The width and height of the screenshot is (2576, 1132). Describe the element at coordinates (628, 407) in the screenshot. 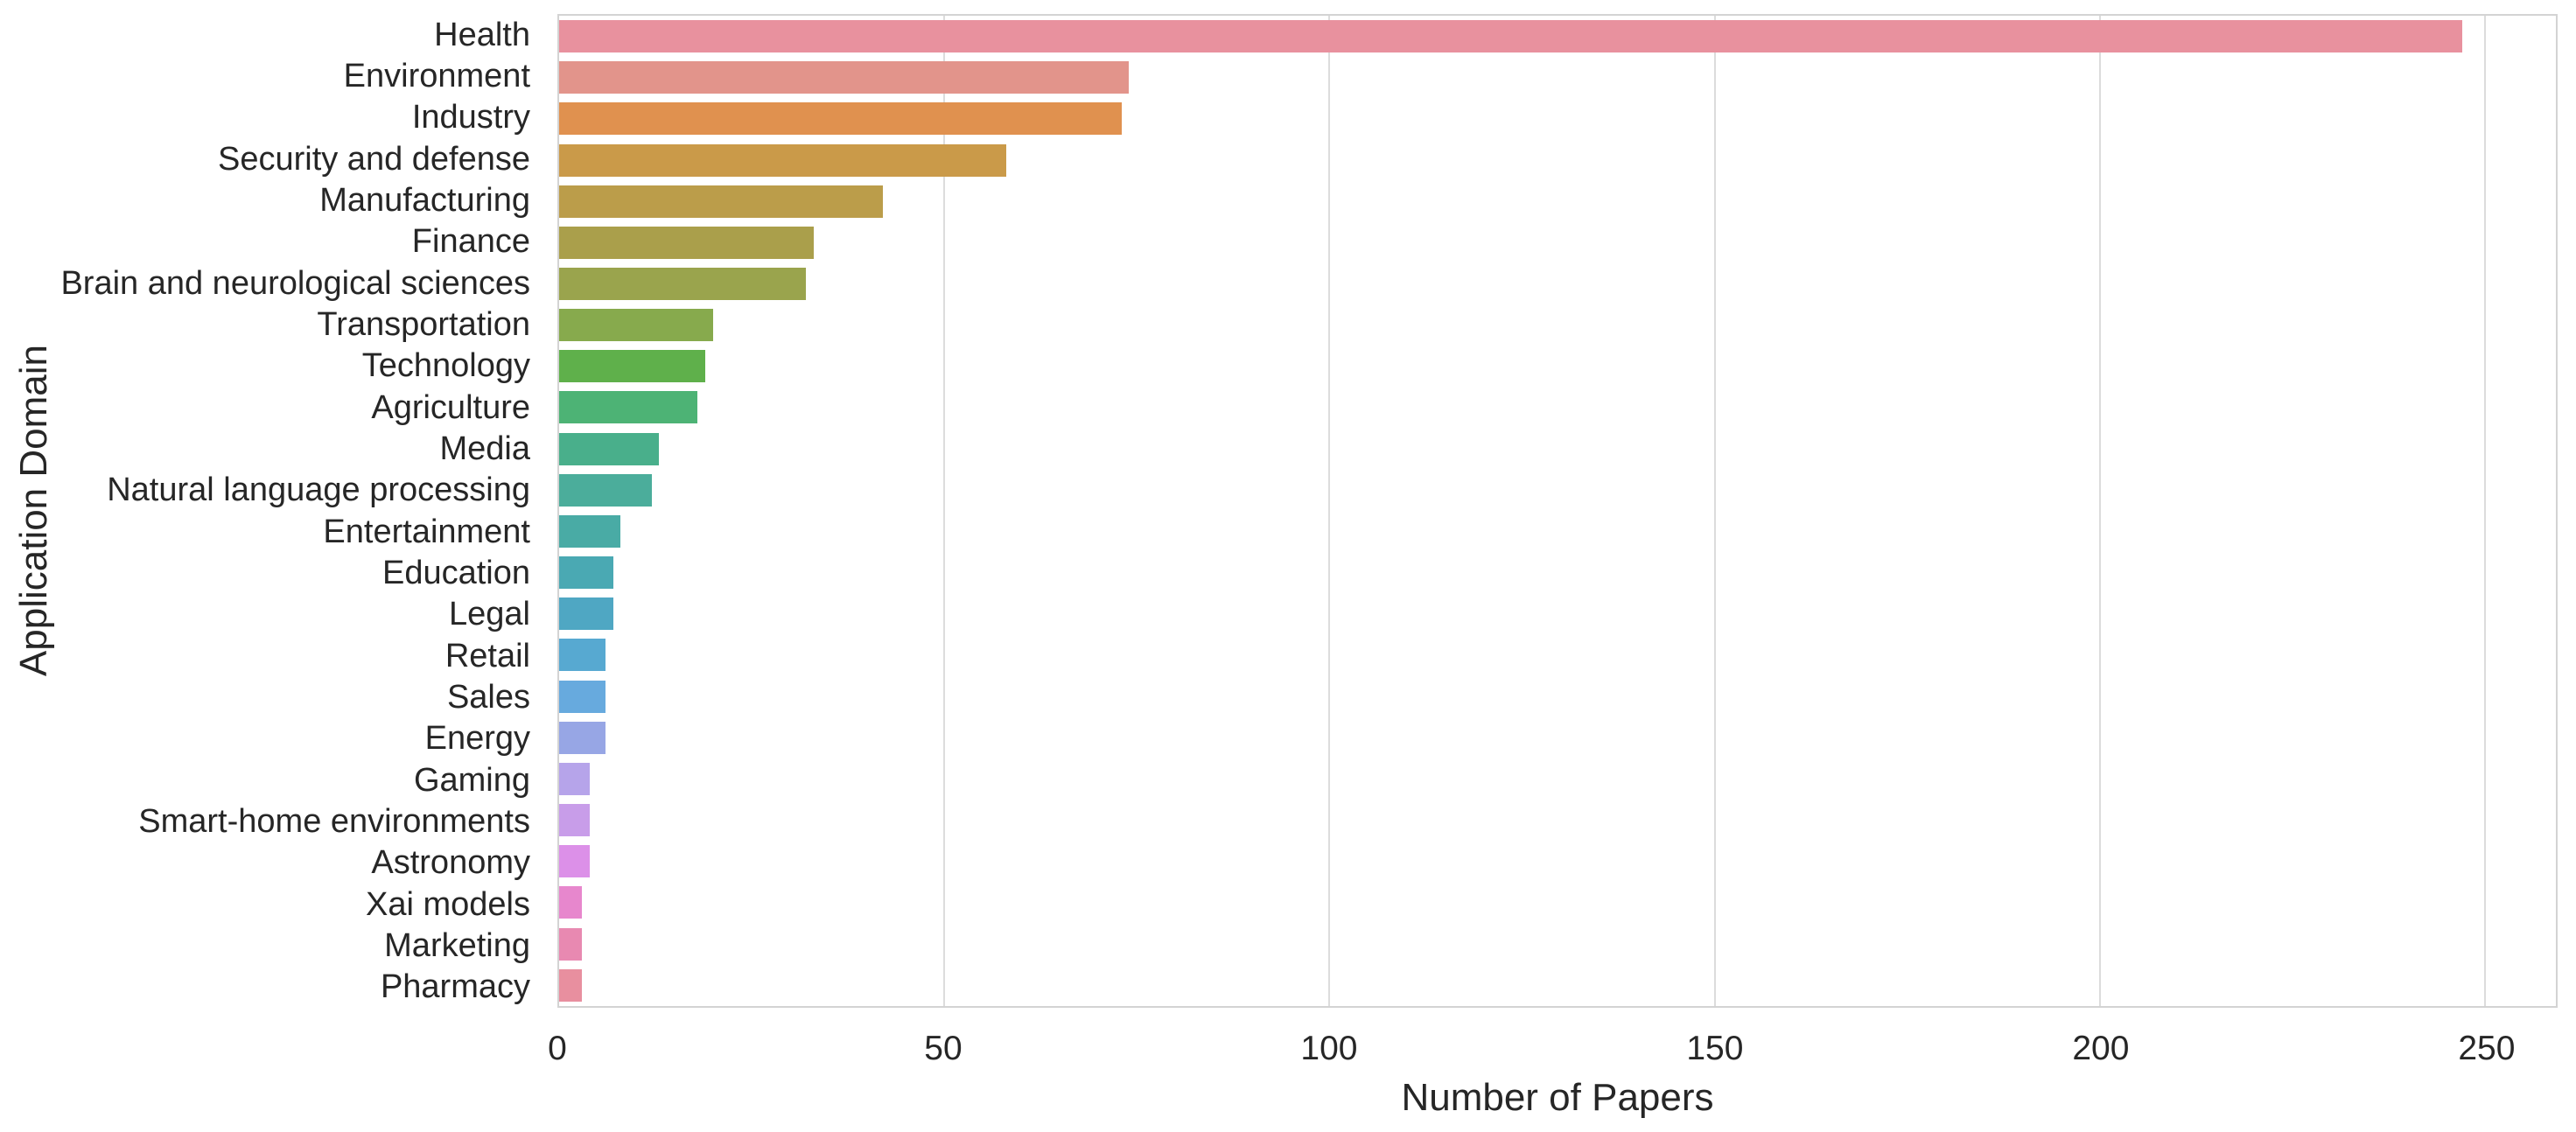

I see `bar-agriculture` at that location.